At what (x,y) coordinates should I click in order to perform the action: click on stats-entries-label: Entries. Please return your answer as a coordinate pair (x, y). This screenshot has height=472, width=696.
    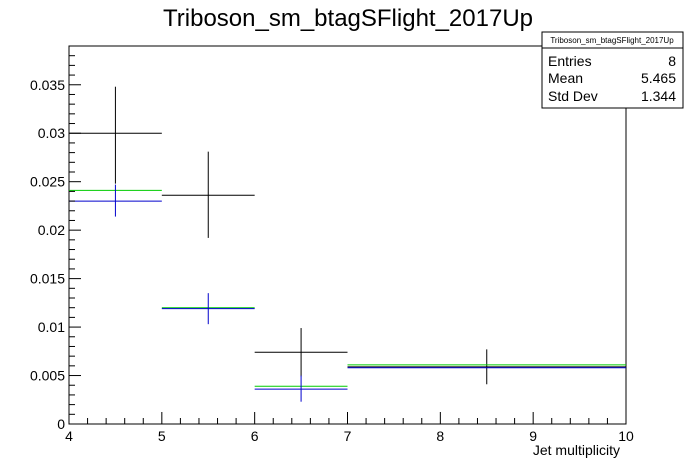
    Looking at the image, I should click on (570, 61).